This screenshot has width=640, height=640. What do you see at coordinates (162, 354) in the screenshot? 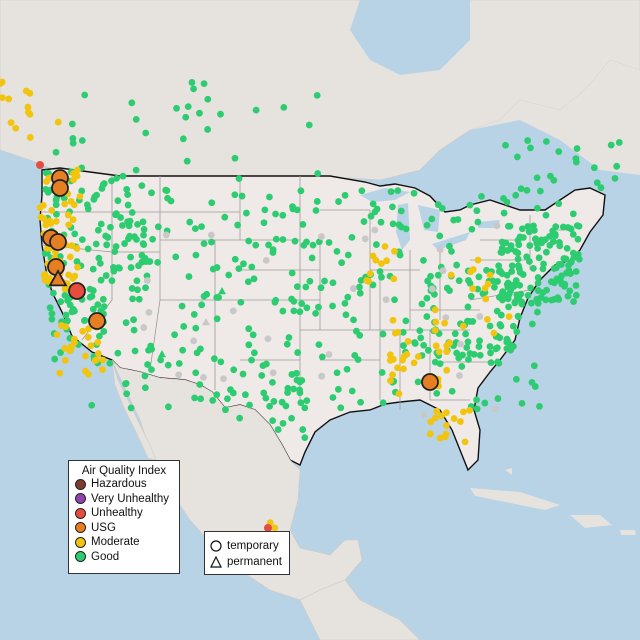
I see `permanent-monitor-marker` at bounding box center [162, 354].